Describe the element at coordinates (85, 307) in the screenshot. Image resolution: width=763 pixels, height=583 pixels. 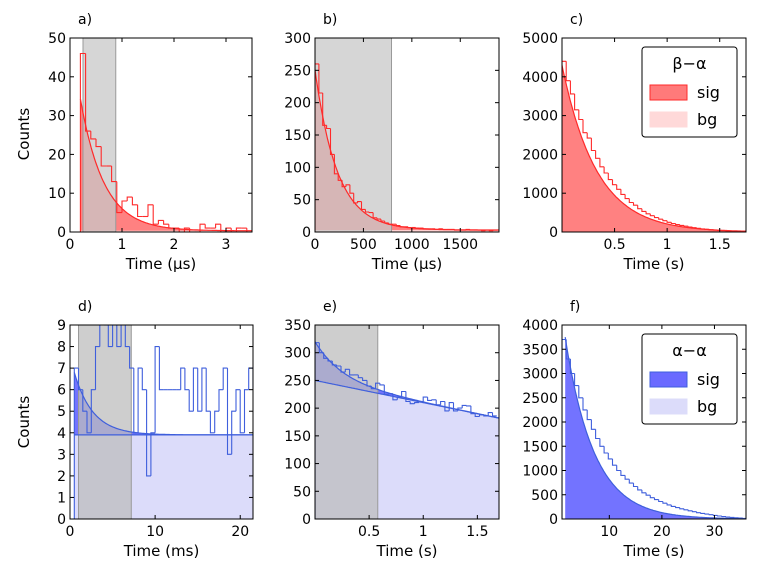
I see `panel-label: d)` at that location.